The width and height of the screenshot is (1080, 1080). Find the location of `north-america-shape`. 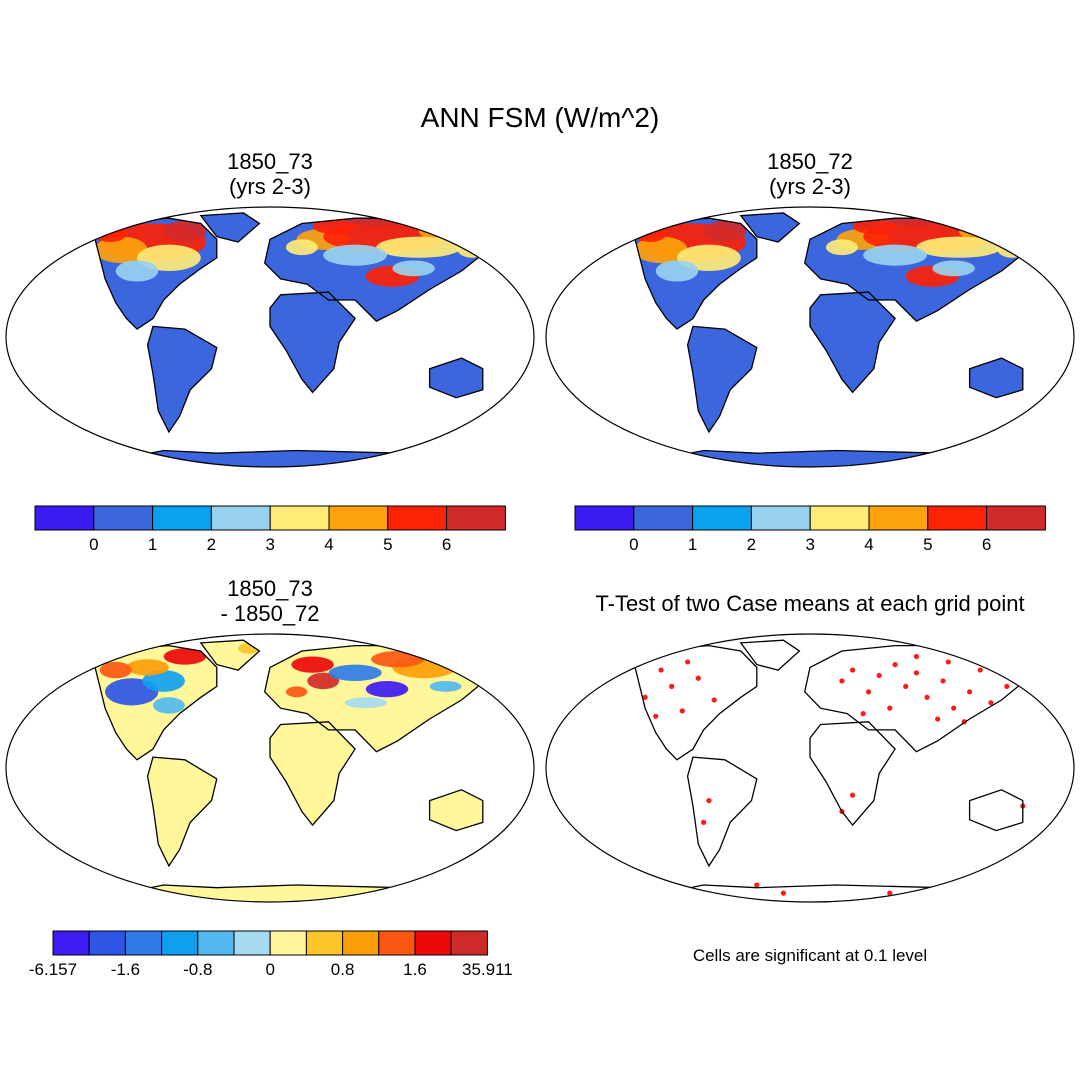

north-america-shape is located at coordinates (695, 703).